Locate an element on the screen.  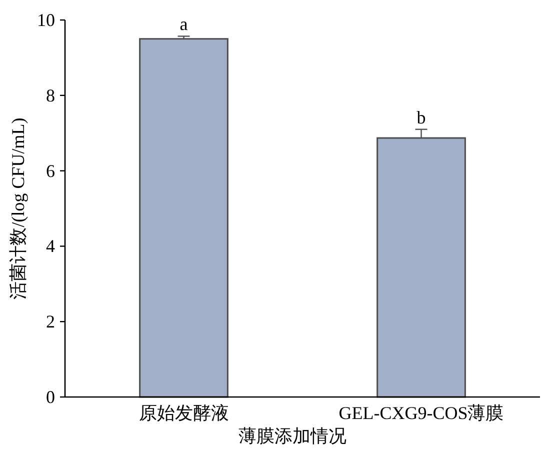
y-axis-title: 活菌计数/(log CFU/mL) is located at coordinates (18, 209).